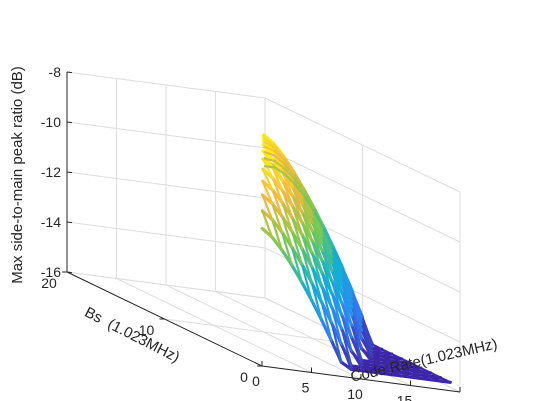 The image size is (550, 401). Describe the element at coordinates (454, 400) in the screenshot. I see `x-tick-label: 20` at that location.